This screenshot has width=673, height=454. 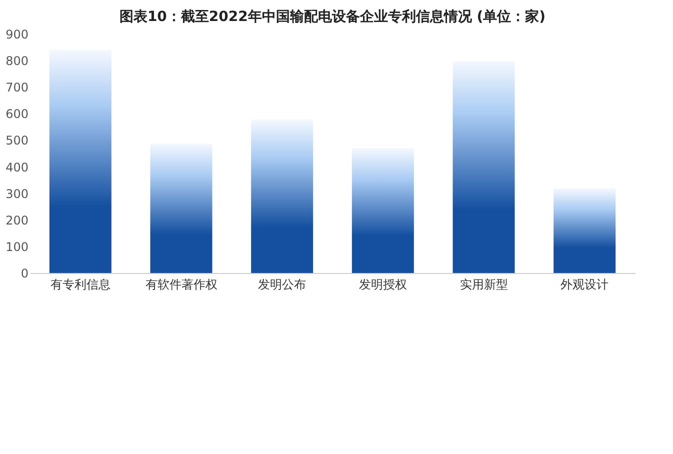 I want to click on x-tick-label: 发明授权, so click(x=382, y=285).